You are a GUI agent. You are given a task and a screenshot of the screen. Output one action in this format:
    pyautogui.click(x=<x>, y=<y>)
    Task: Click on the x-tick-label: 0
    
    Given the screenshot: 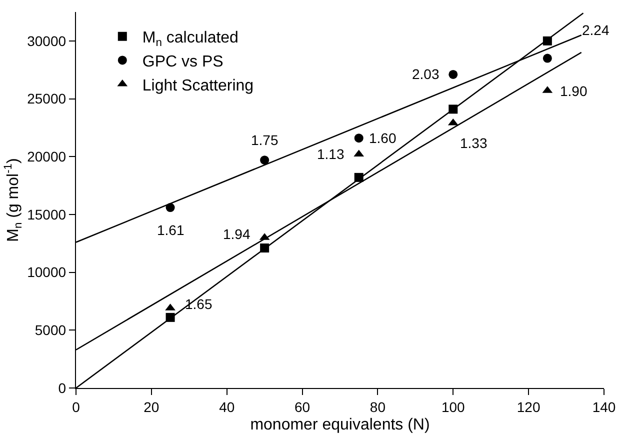 What is the action you would take?
    pyautogui.click(x=76, y=406)
    